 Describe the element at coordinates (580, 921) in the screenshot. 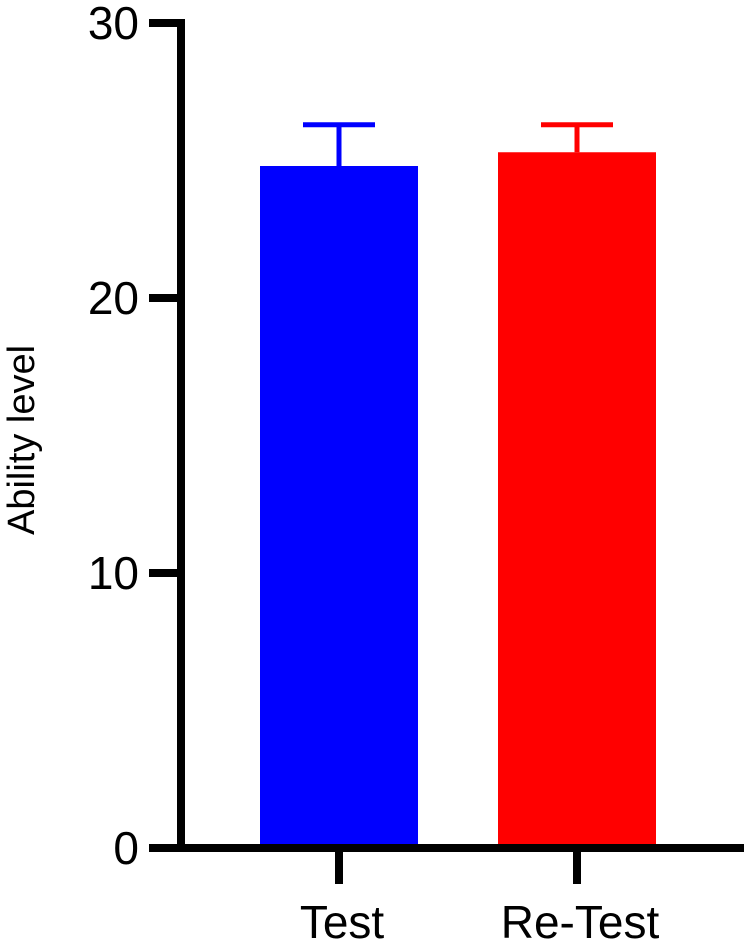

I see `x-tick-label: Re-Test` at that location.